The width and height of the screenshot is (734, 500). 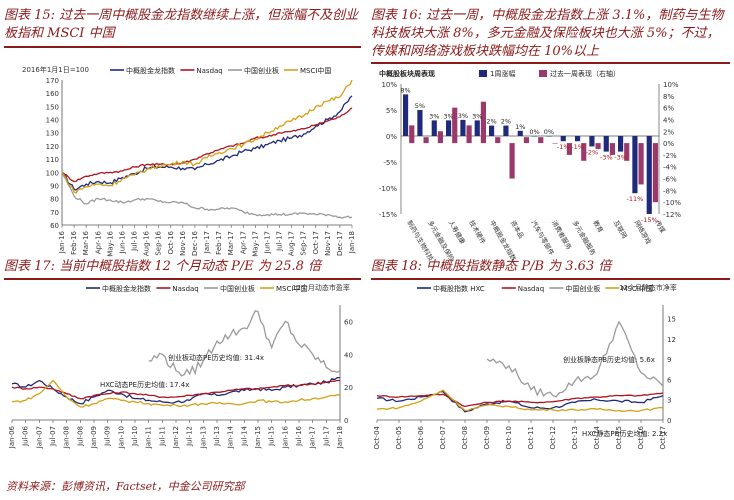 What do you see at coordinates (340, 243) in the screenshot?
I see `x-tick-label: Dec-17` at bounding box center [340, 243].